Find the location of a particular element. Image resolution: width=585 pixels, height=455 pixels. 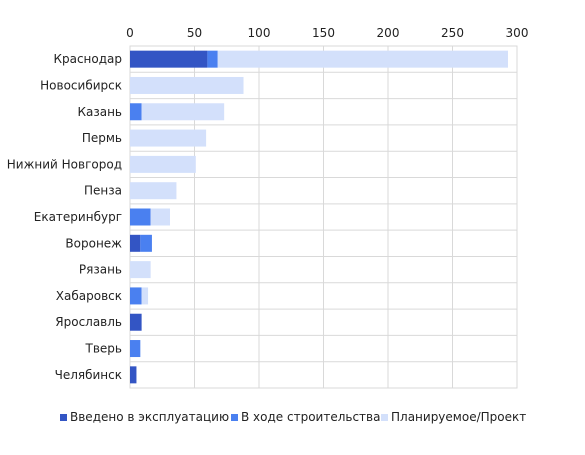

legend-label: В ходе строительства is located at coordinates (310, 417).